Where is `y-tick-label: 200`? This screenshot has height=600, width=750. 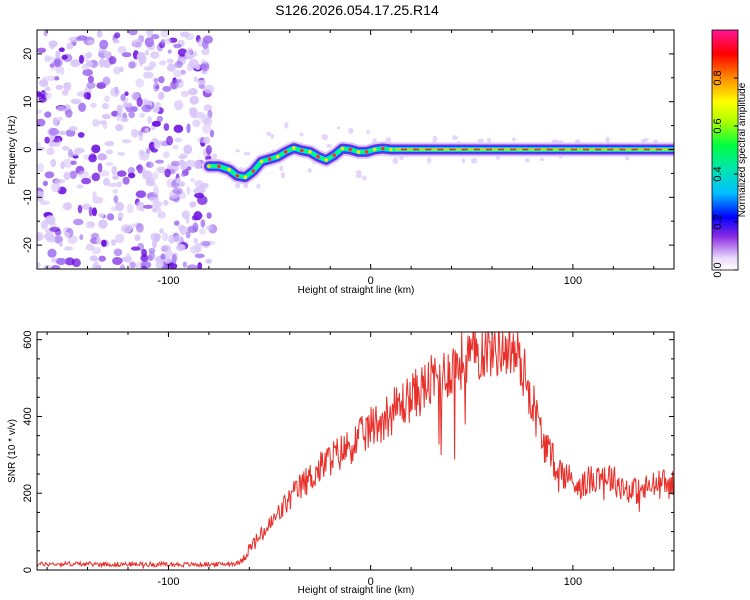
y-tick-label: 200 is located at coordinates (28, 493).